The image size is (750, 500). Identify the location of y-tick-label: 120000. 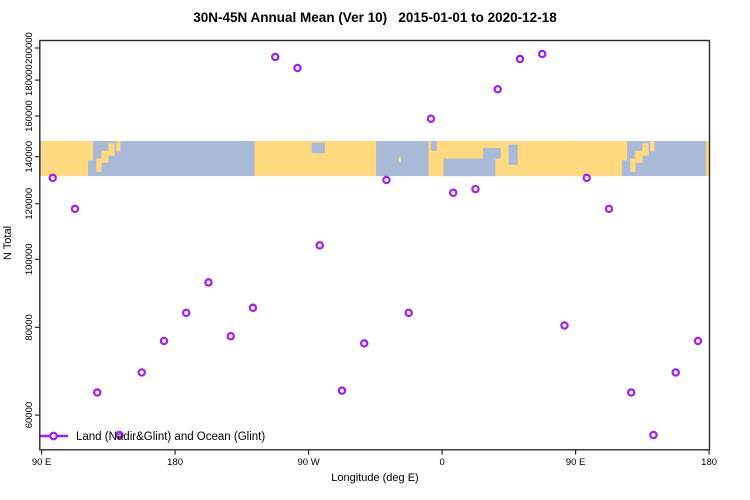
(29, 204).